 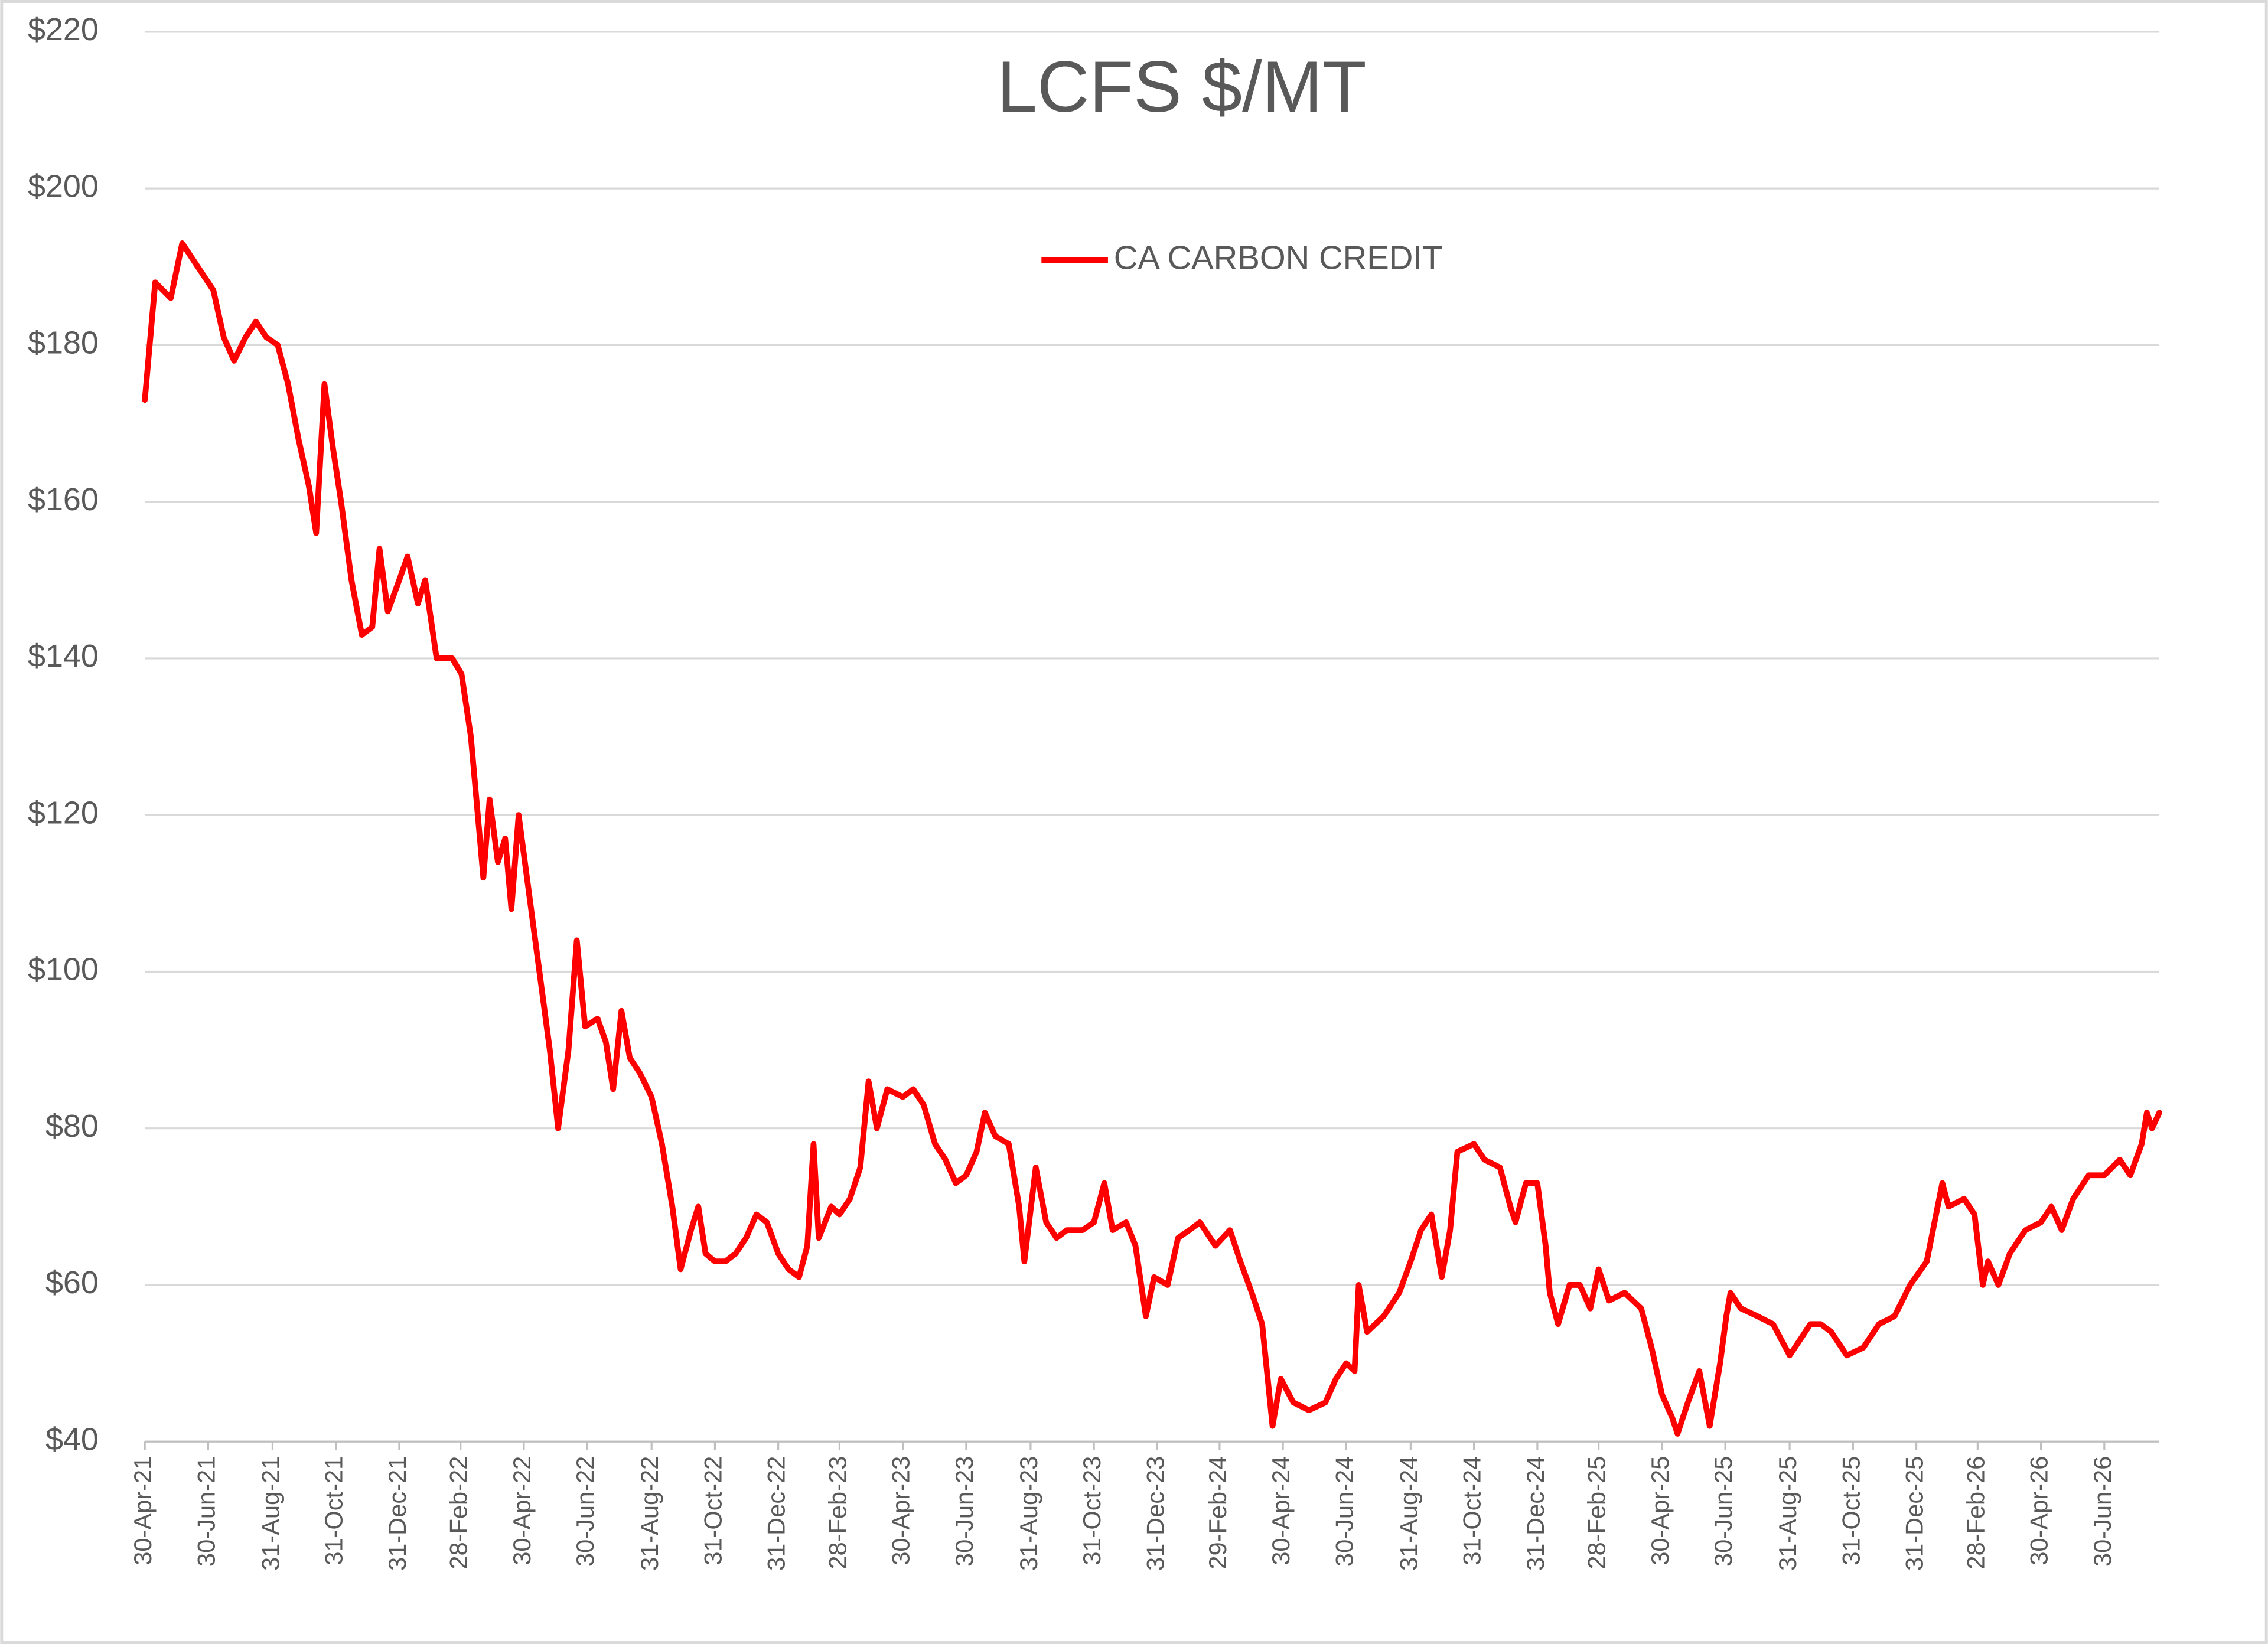 I want to click on x-tick-label: 31-Aug-25, so click(x=1787, y=1513).